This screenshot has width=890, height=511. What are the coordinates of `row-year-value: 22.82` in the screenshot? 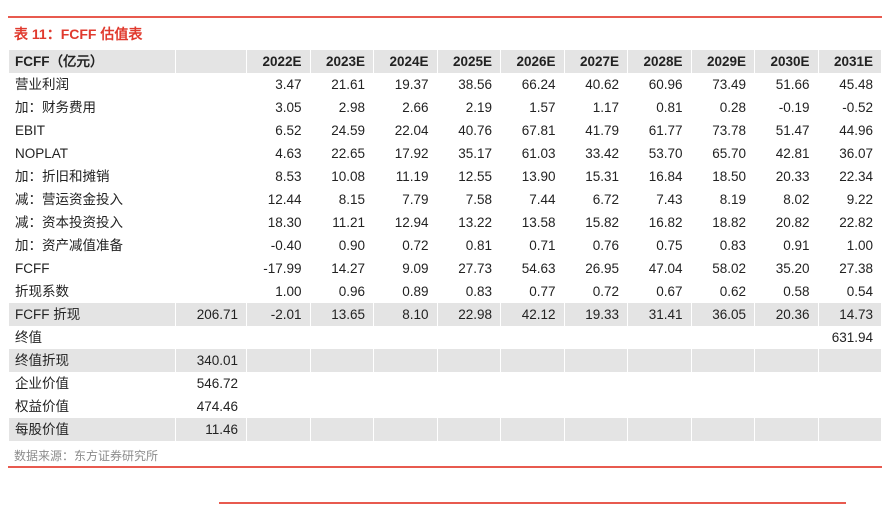 It's located at (856, 222).